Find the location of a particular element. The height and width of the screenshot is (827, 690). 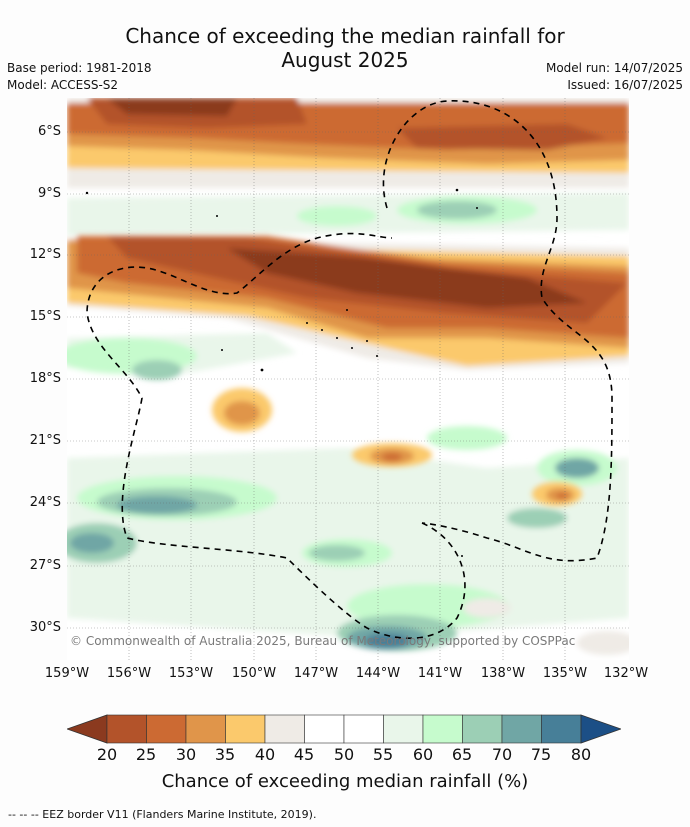

colorbar-tick: 45 is located at coordinates (304, 754).